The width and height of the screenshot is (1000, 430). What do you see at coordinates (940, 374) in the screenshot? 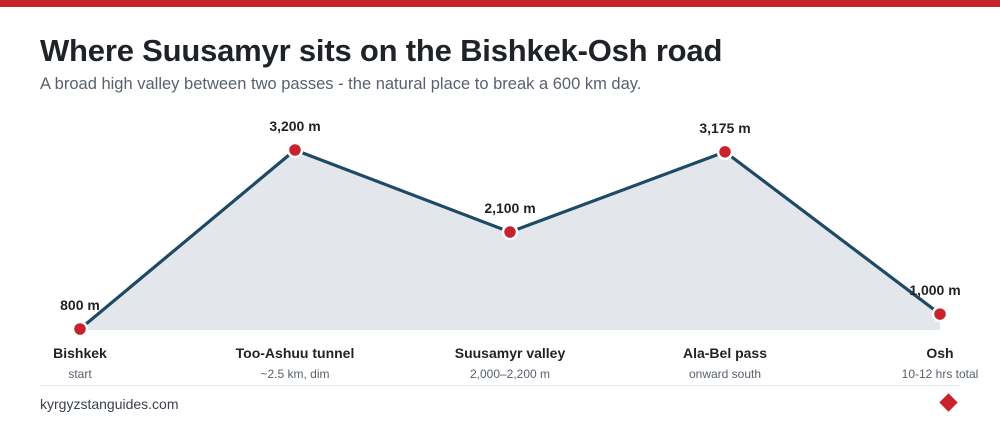
I see `category-sublabel: 10-12 hrs total` at bounding box center [940, 374].